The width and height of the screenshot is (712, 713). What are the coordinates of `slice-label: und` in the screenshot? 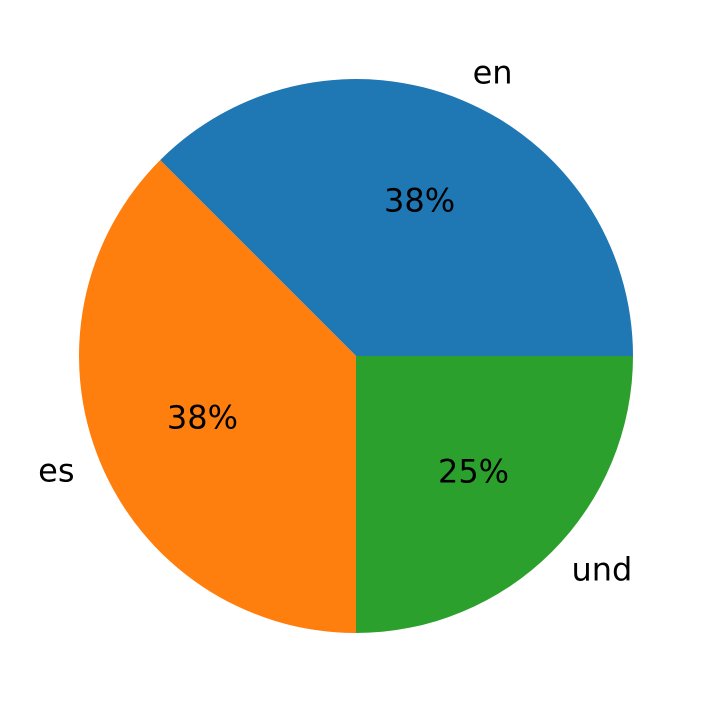 It's located at (601, 569).